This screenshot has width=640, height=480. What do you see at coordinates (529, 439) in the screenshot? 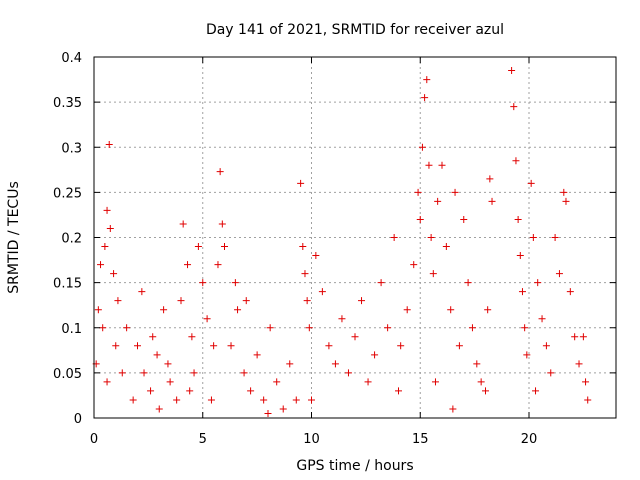
I see `x-tick-label: 20` at bounding box center [529, 439].